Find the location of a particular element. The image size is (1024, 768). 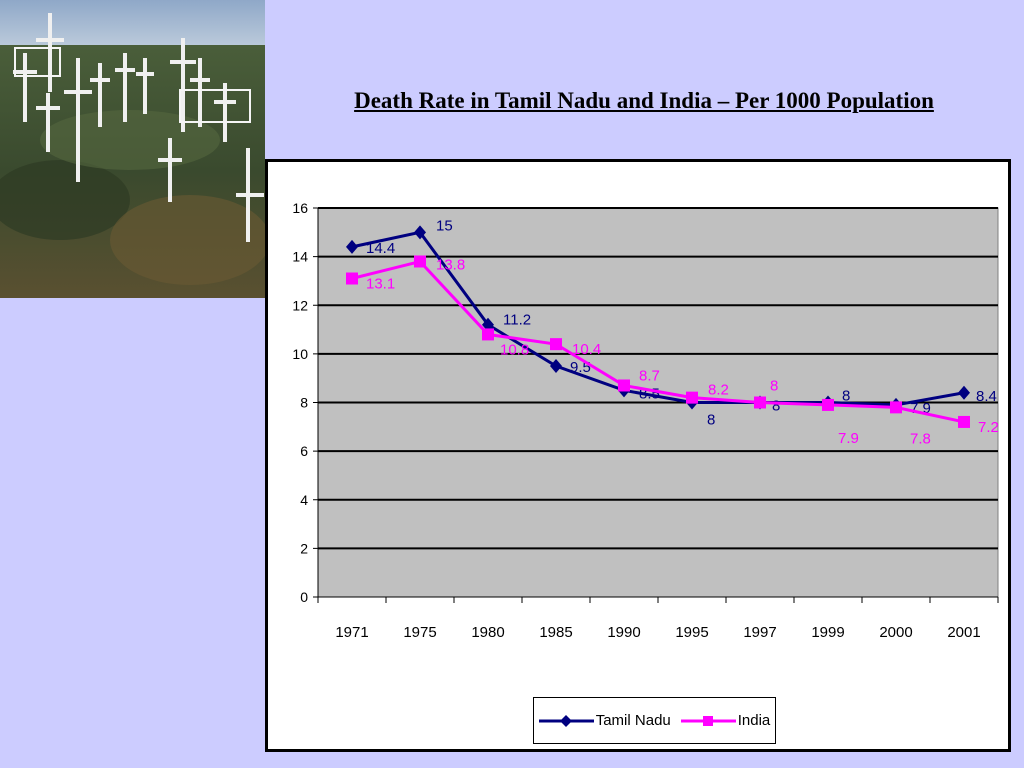

y-tick-label: 0 is located at coordinates (304, 597).